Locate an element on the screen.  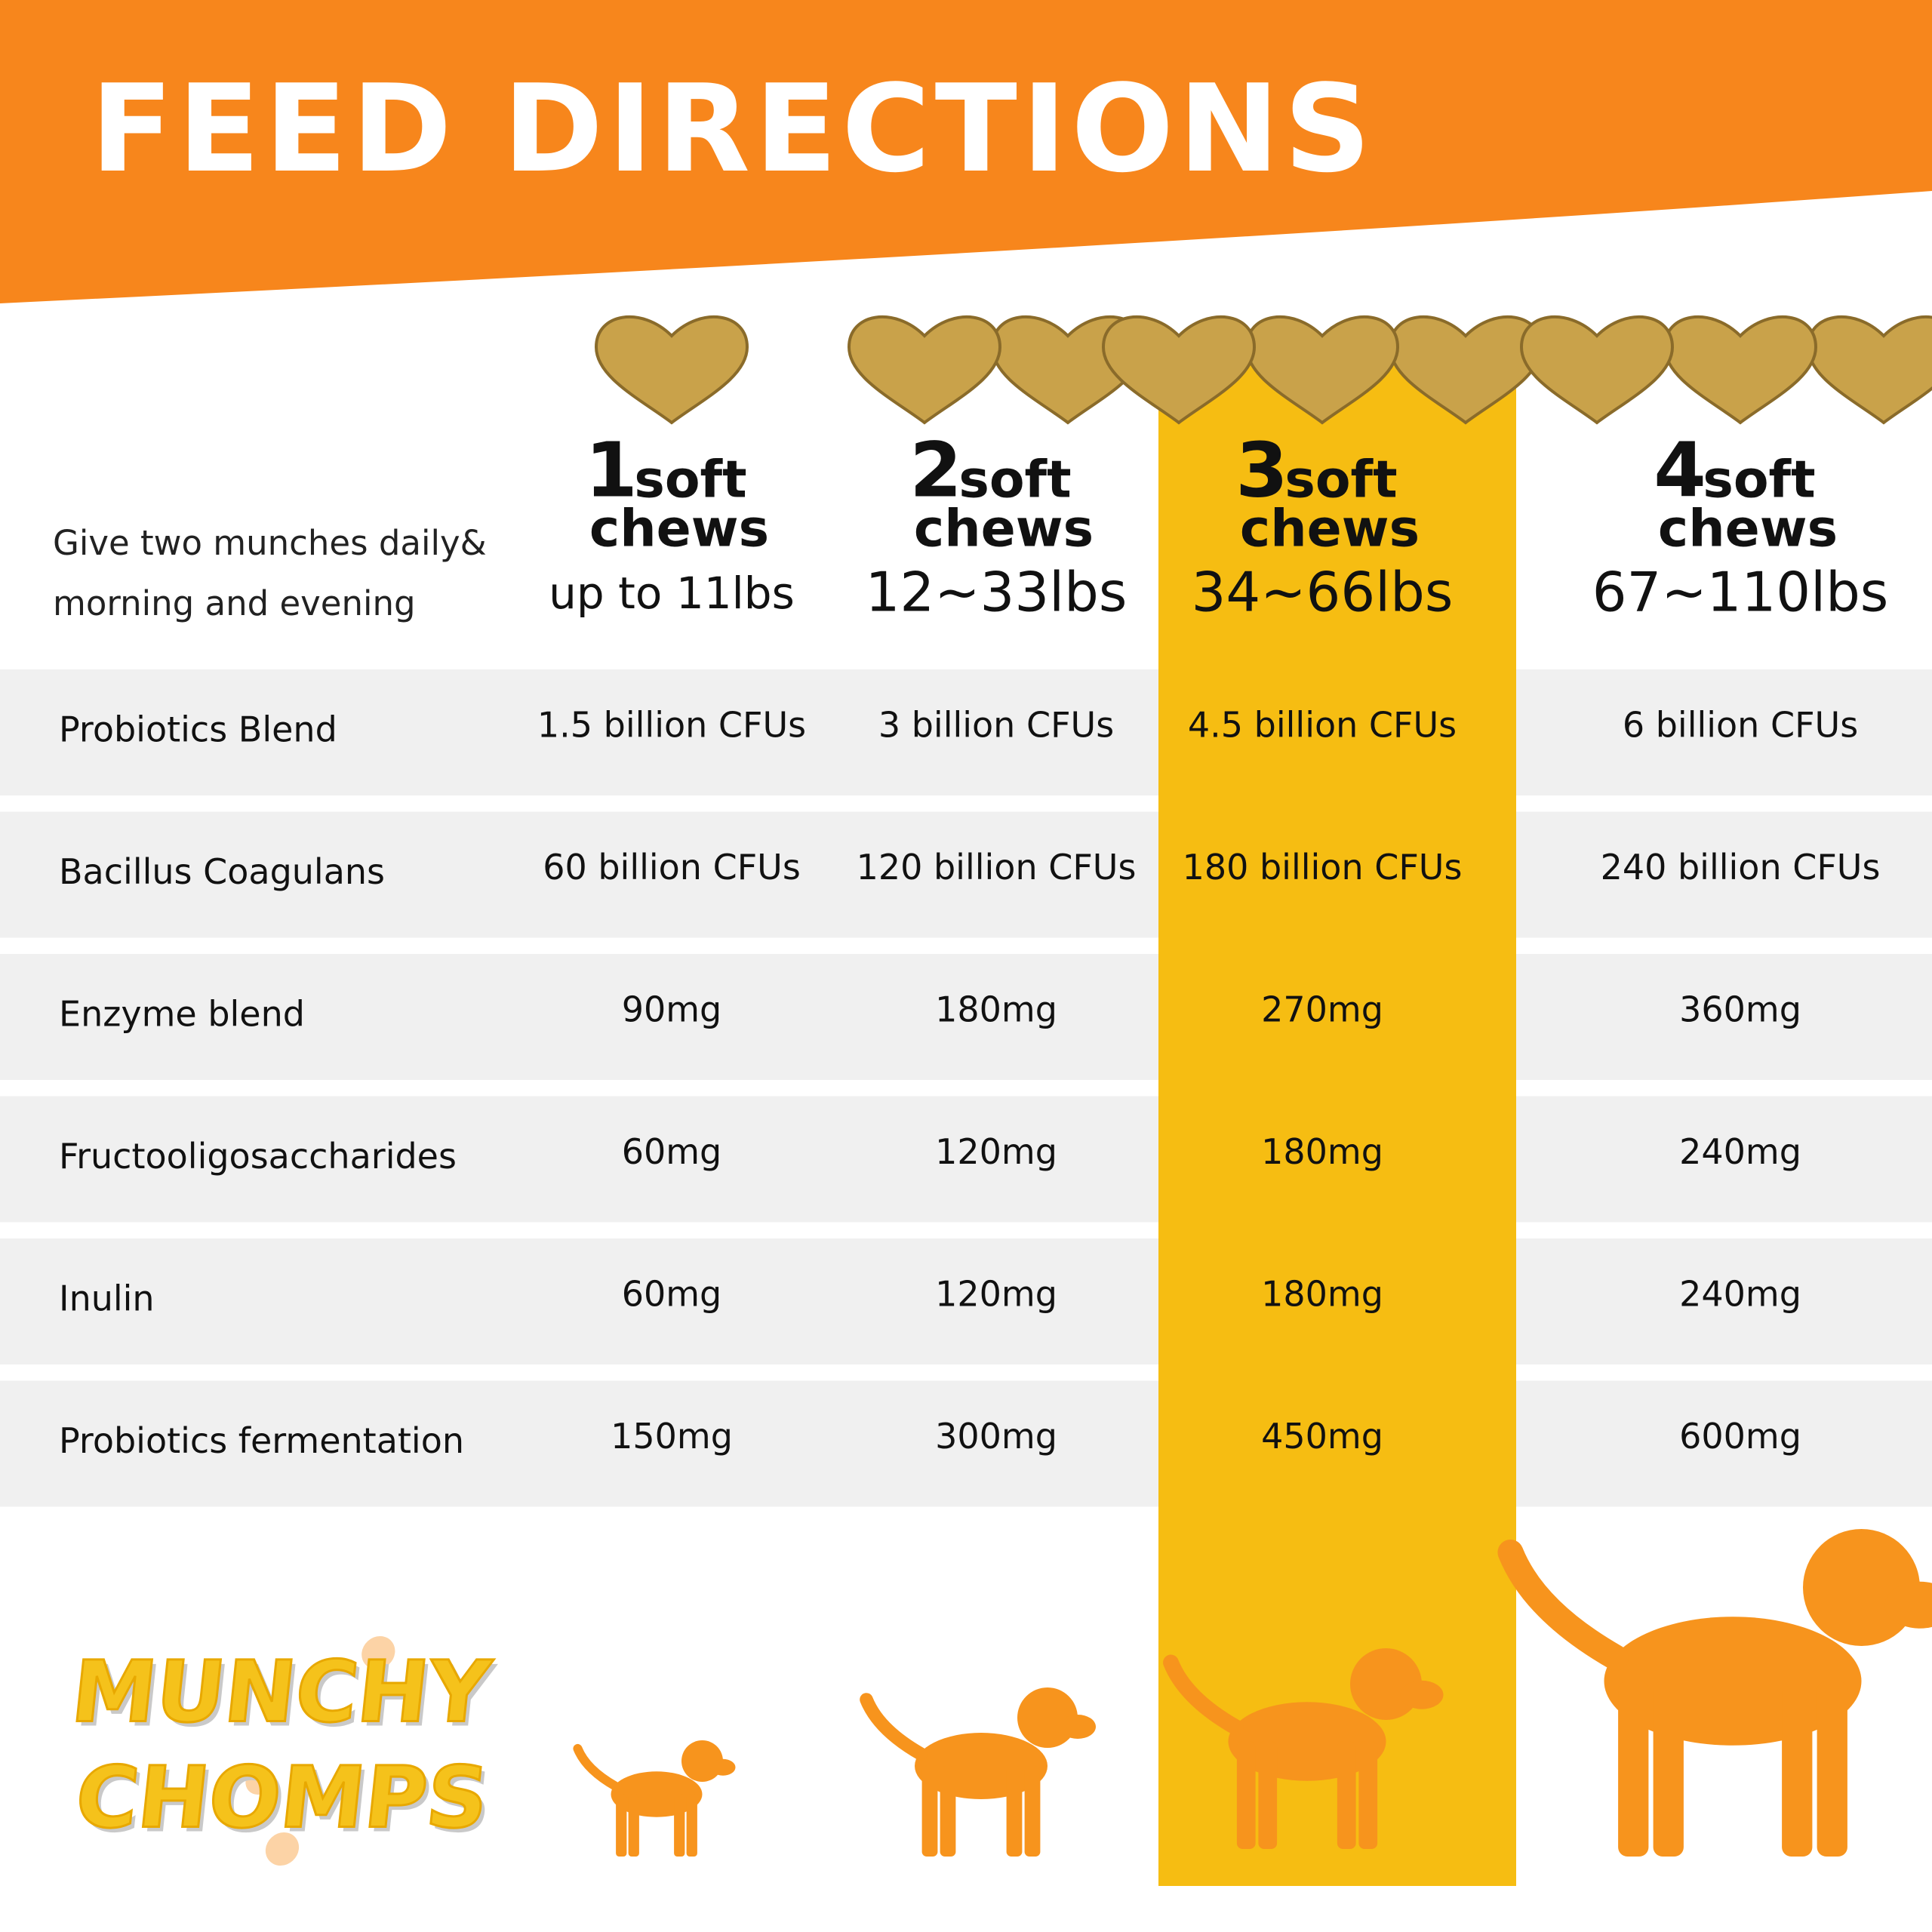
row-value: 450mg is located at coordinates (1322, 1436).